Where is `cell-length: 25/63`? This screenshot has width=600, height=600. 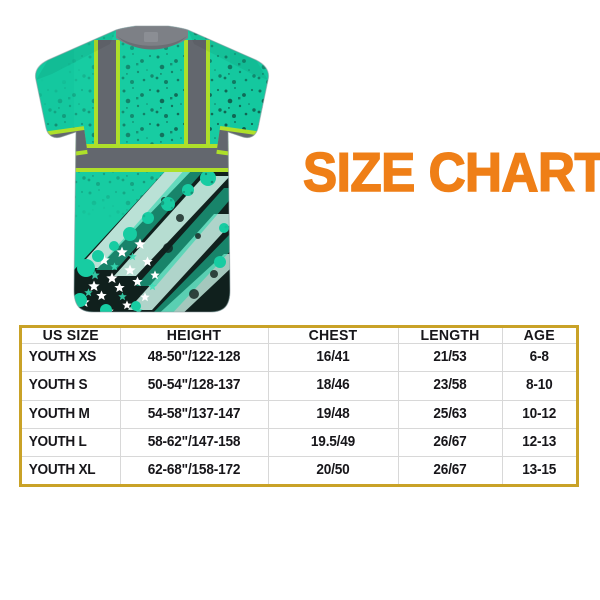 cell-length: 25/63 is located at coordinates (450, 414).